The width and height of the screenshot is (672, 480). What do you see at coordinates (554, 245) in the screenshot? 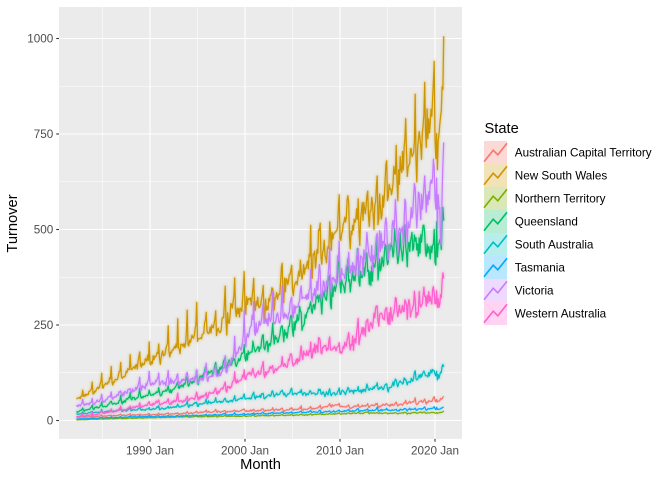
I see `svg-text: South Australia` at bounding box center [554, 245].